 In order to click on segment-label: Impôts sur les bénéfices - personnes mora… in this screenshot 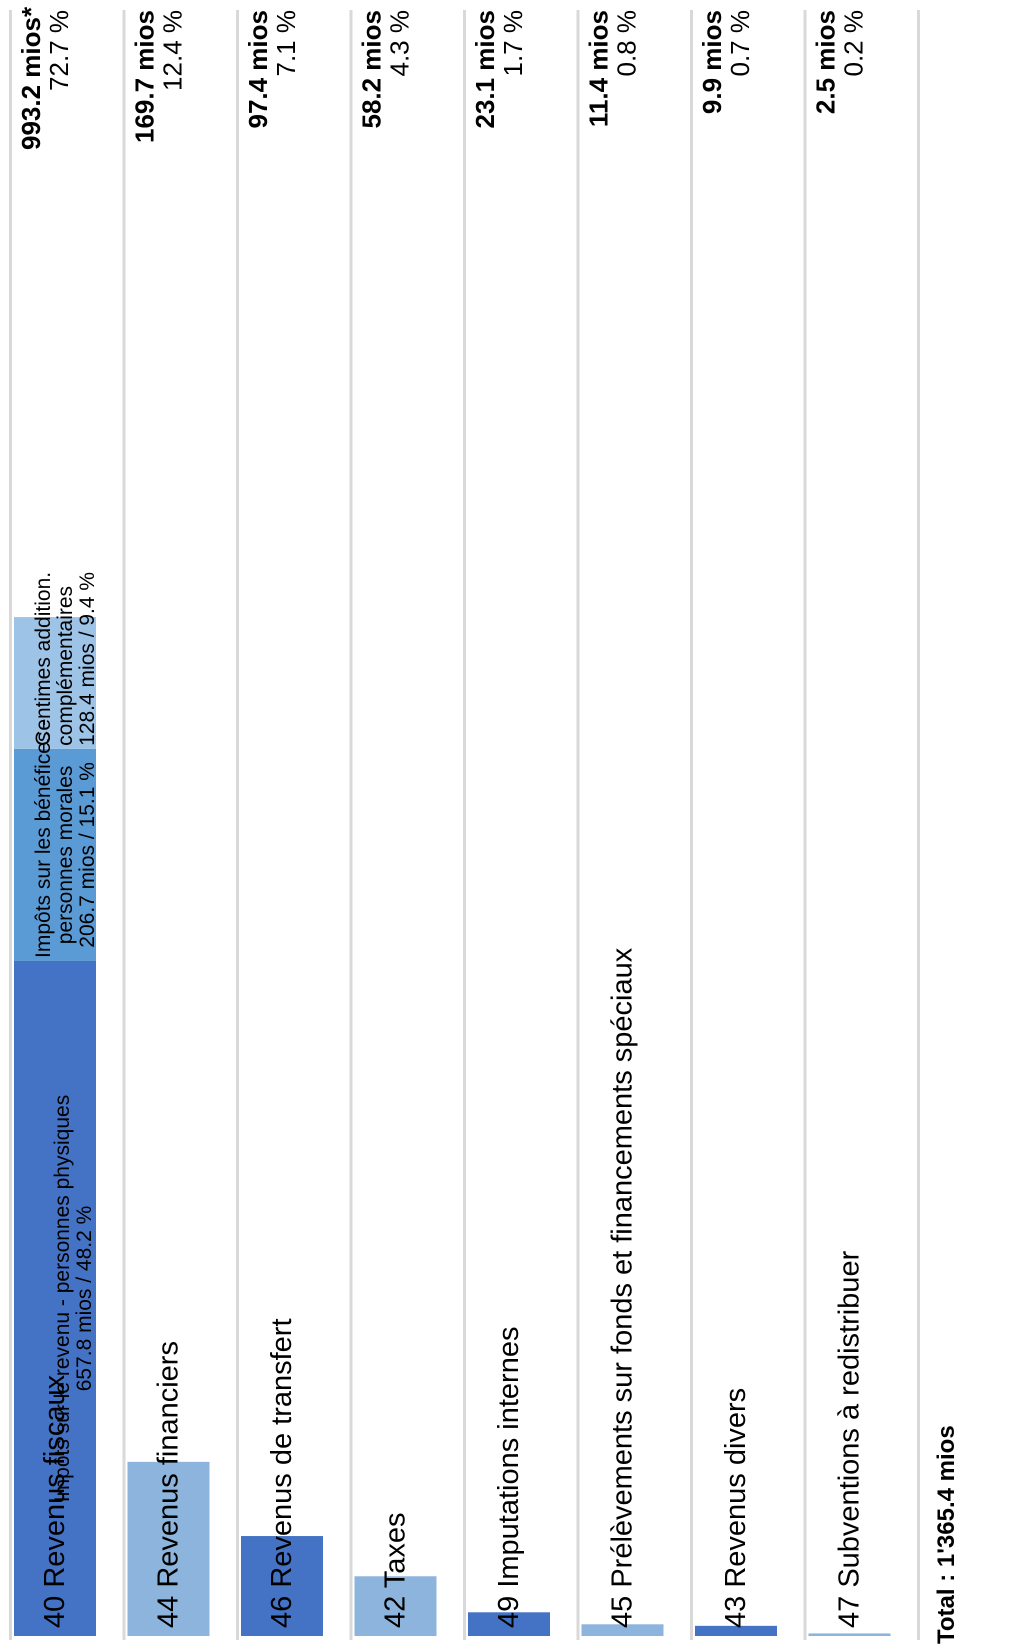, I will do `click(65, 838)`.